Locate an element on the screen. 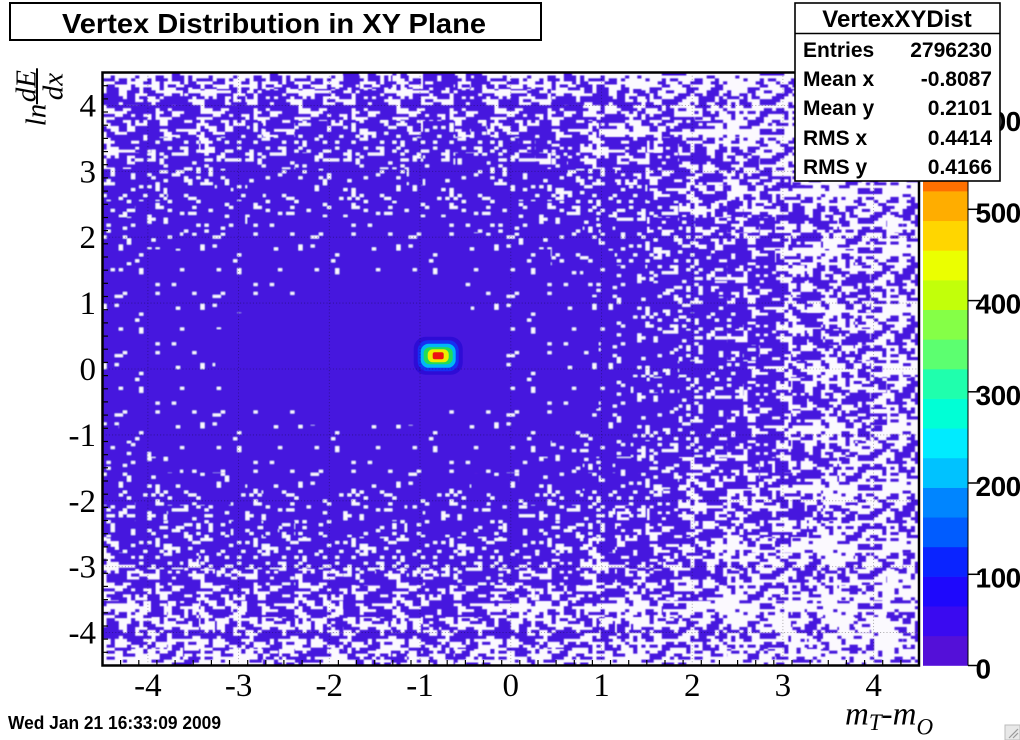 Image resolution: width=1020 pixels, height=740 pixels. svg-text: 0.4166 is located at coordinates (960, 167).